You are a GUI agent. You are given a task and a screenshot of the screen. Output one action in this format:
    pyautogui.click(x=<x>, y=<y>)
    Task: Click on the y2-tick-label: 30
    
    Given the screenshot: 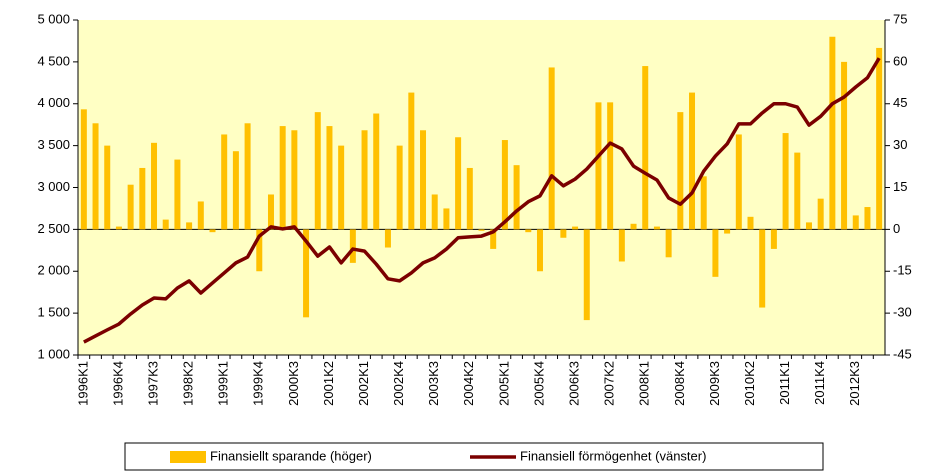 What is the action you would take?
    pyautogui.click(x=900, y=144)
    